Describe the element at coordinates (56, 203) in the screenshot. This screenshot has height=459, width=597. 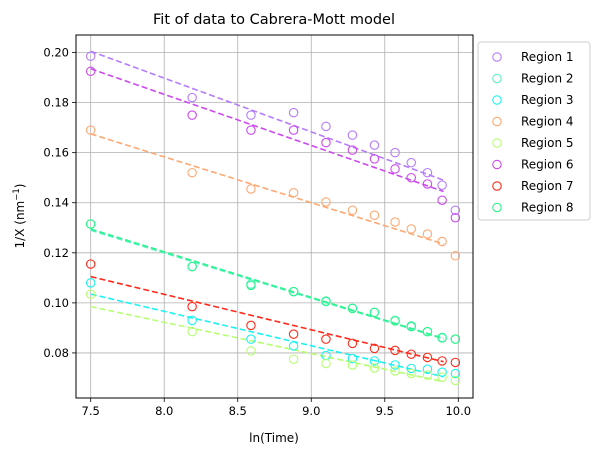
I see `y-tick-label: 0.14` at that location.